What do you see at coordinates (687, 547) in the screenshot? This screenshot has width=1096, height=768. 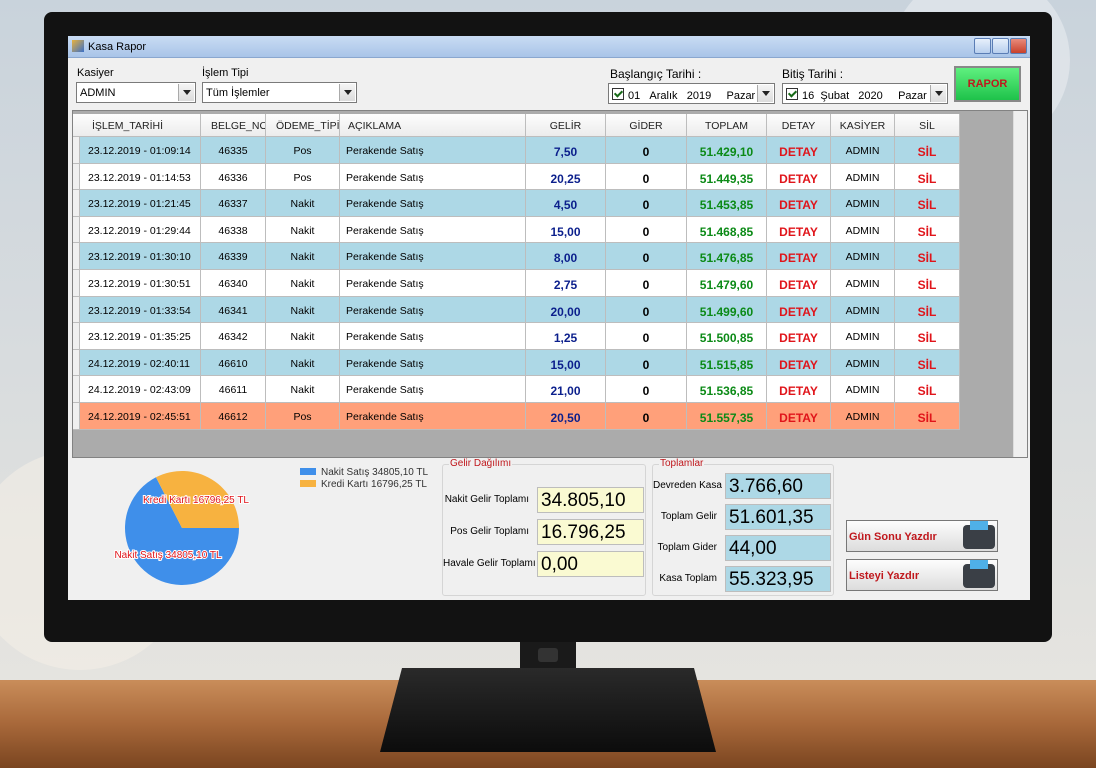 I see `field-label: Toplam Gider` at bounding box center [687, 547].